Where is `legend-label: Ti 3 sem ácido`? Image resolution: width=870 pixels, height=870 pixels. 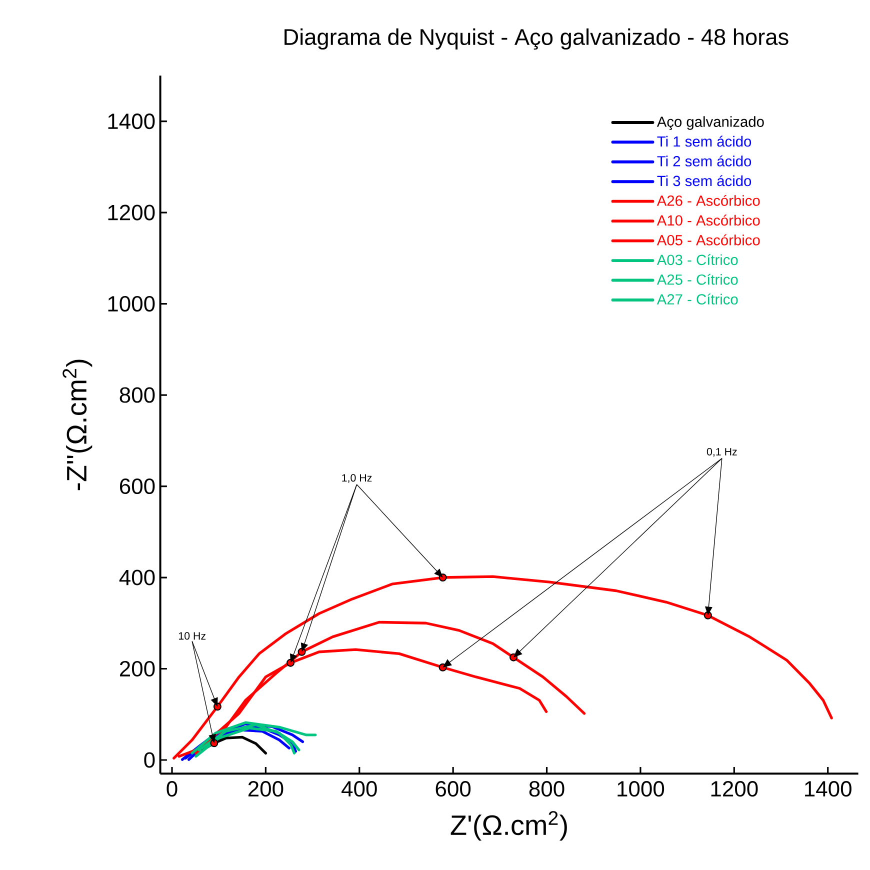 legend-label: Ti 3 sem ácido is located at coordinates (704, 180).